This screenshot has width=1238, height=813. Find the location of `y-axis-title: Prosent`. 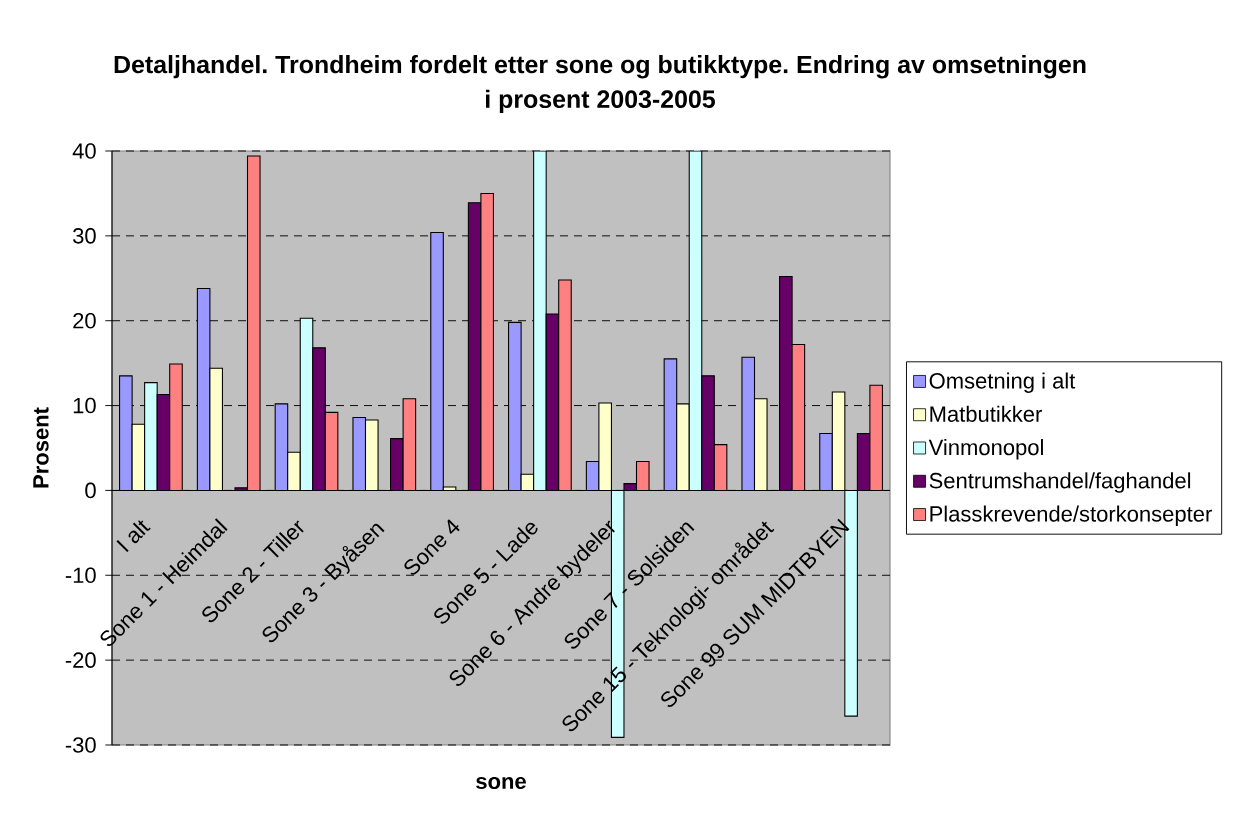

y-axis-title: Prosent is located at coordinates (41, 447).